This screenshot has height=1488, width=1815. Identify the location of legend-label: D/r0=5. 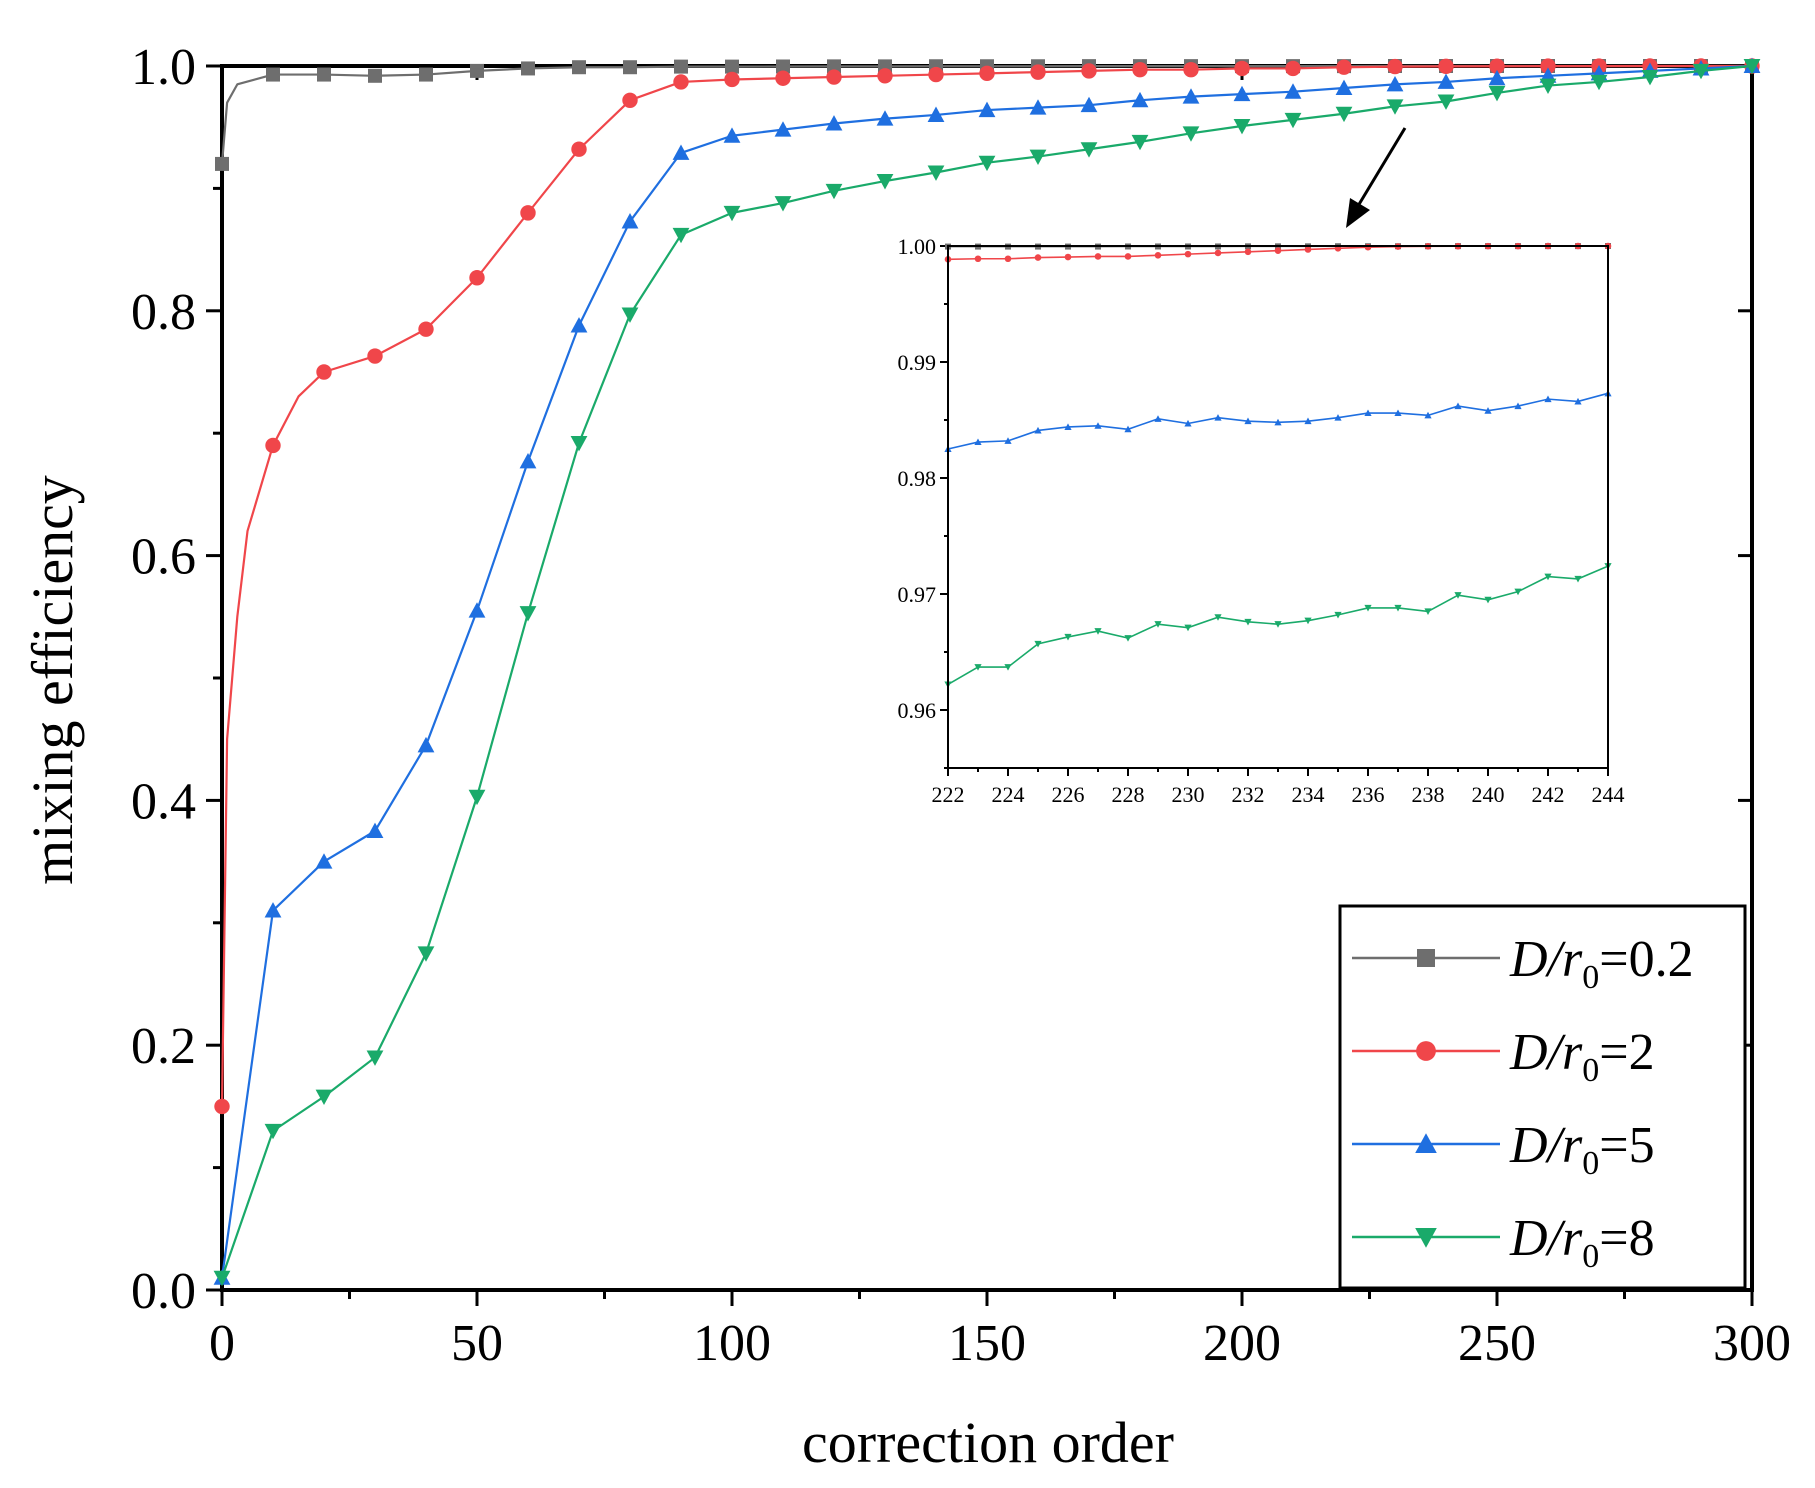
(1582, 1149).